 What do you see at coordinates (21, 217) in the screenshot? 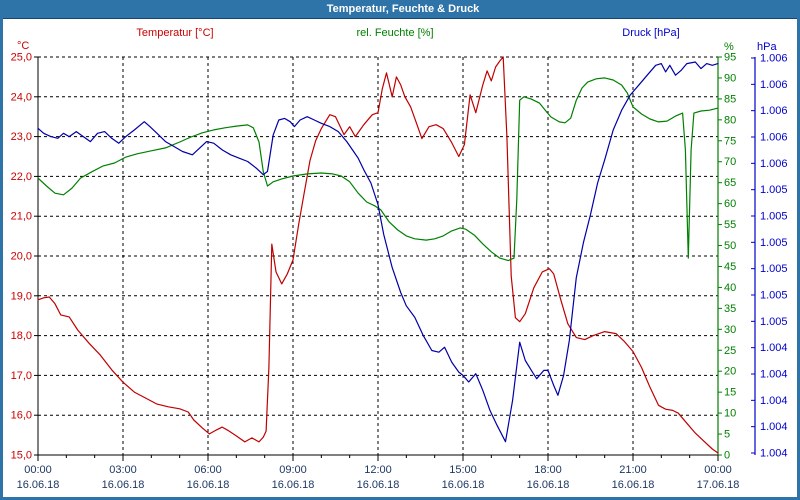
I see `temperature-tick-label: 21,0` at bounding box center [21, 217].